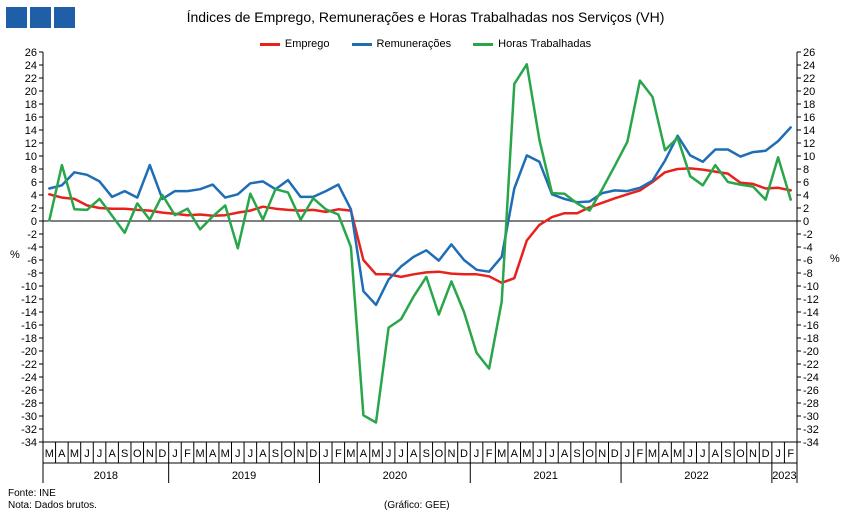 The width and height of the screenshot is (851, 520). I want to click on y-tick-label-right: 8, so click(806, 170).